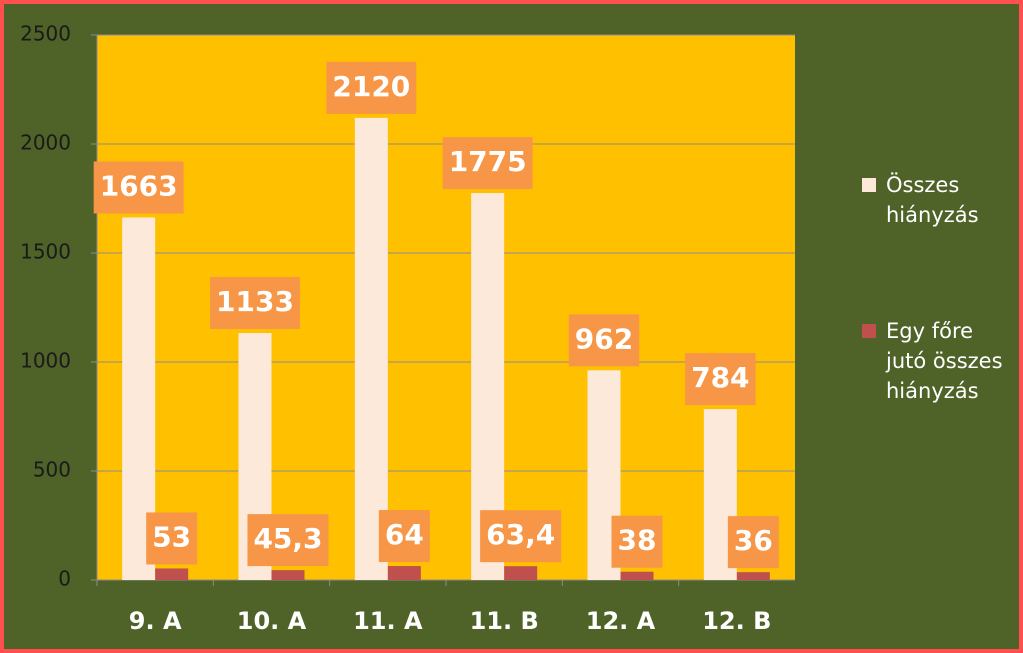 This screenshot has width=1023, height=653. I want to click on x-tick-label: 9. A, so click(155, 621).